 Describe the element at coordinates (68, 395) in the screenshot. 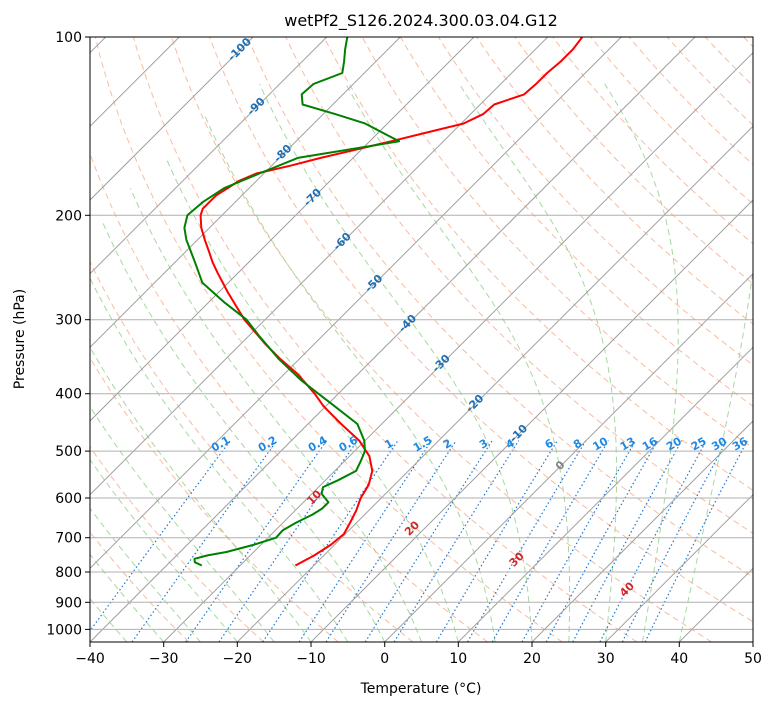

I see `y-tick-label: 400` at that location.